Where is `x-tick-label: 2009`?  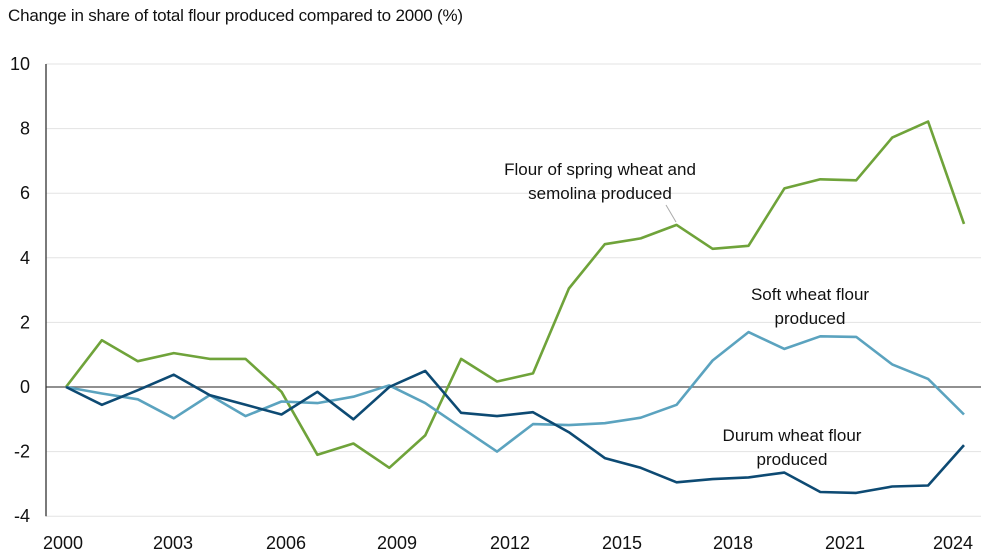 x-tick-label: 2009 is located at coordinates (397, 543).